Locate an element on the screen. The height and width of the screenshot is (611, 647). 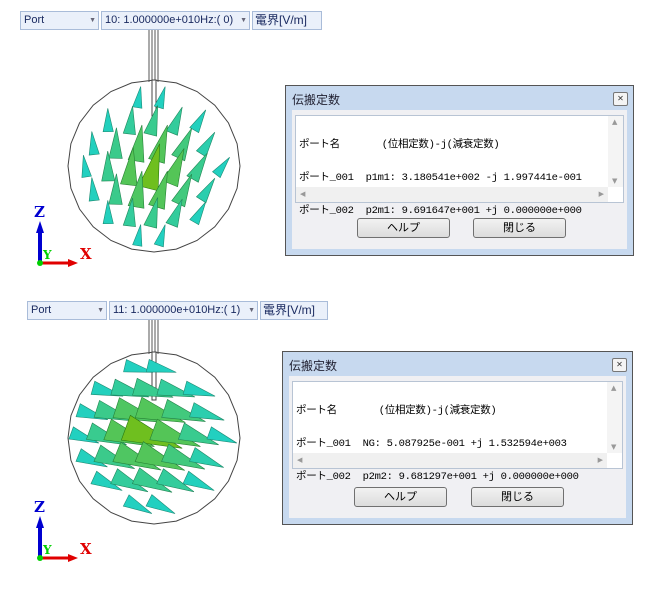
frequency-select-value: 11: 1.000000e+010Hz:( 1) is located at coordinates (177, 310).